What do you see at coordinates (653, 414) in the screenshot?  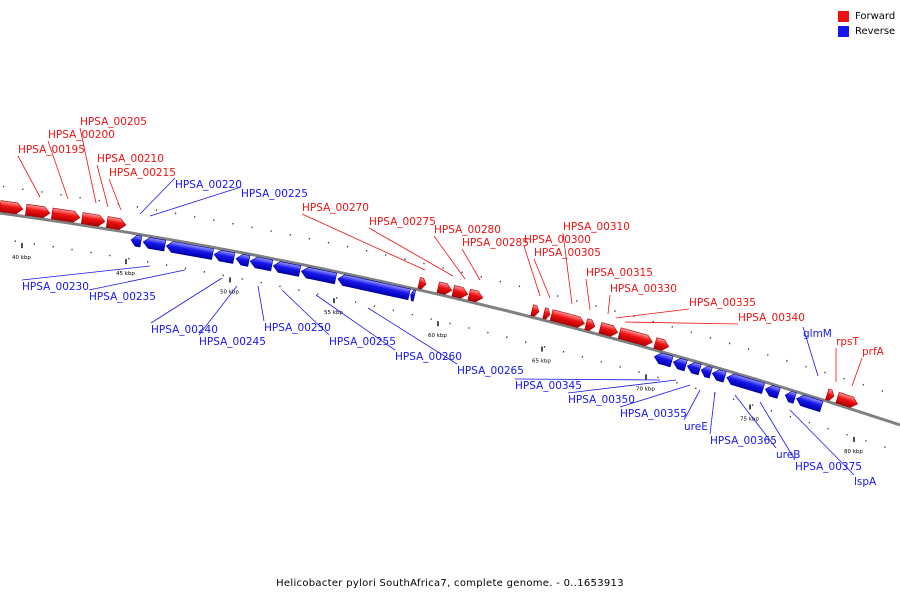 I see `gene-label: HPSA_00355` at bounding box center [653, 414].